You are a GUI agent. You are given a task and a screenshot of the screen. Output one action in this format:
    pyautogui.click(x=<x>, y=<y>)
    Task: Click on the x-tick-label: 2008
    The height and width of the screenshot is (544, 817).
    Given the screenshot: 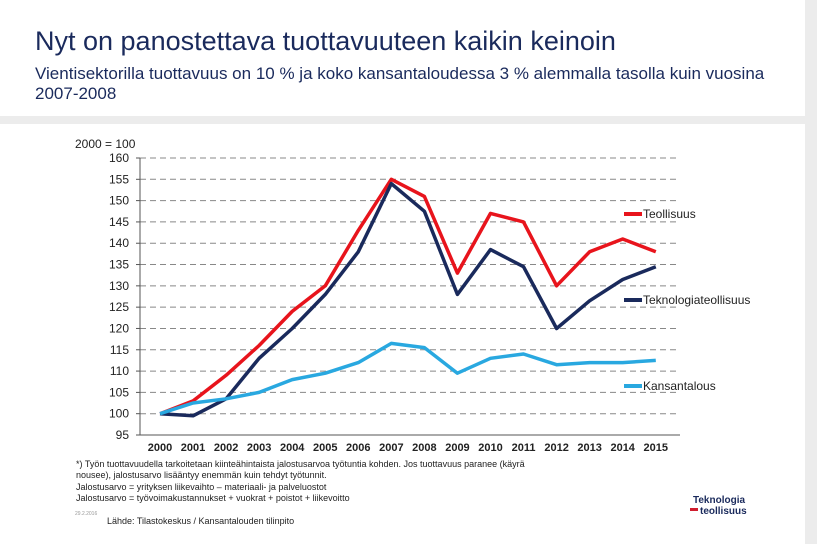 What is the action you would take?
    pyautogui.click(x=424, y=448)
    